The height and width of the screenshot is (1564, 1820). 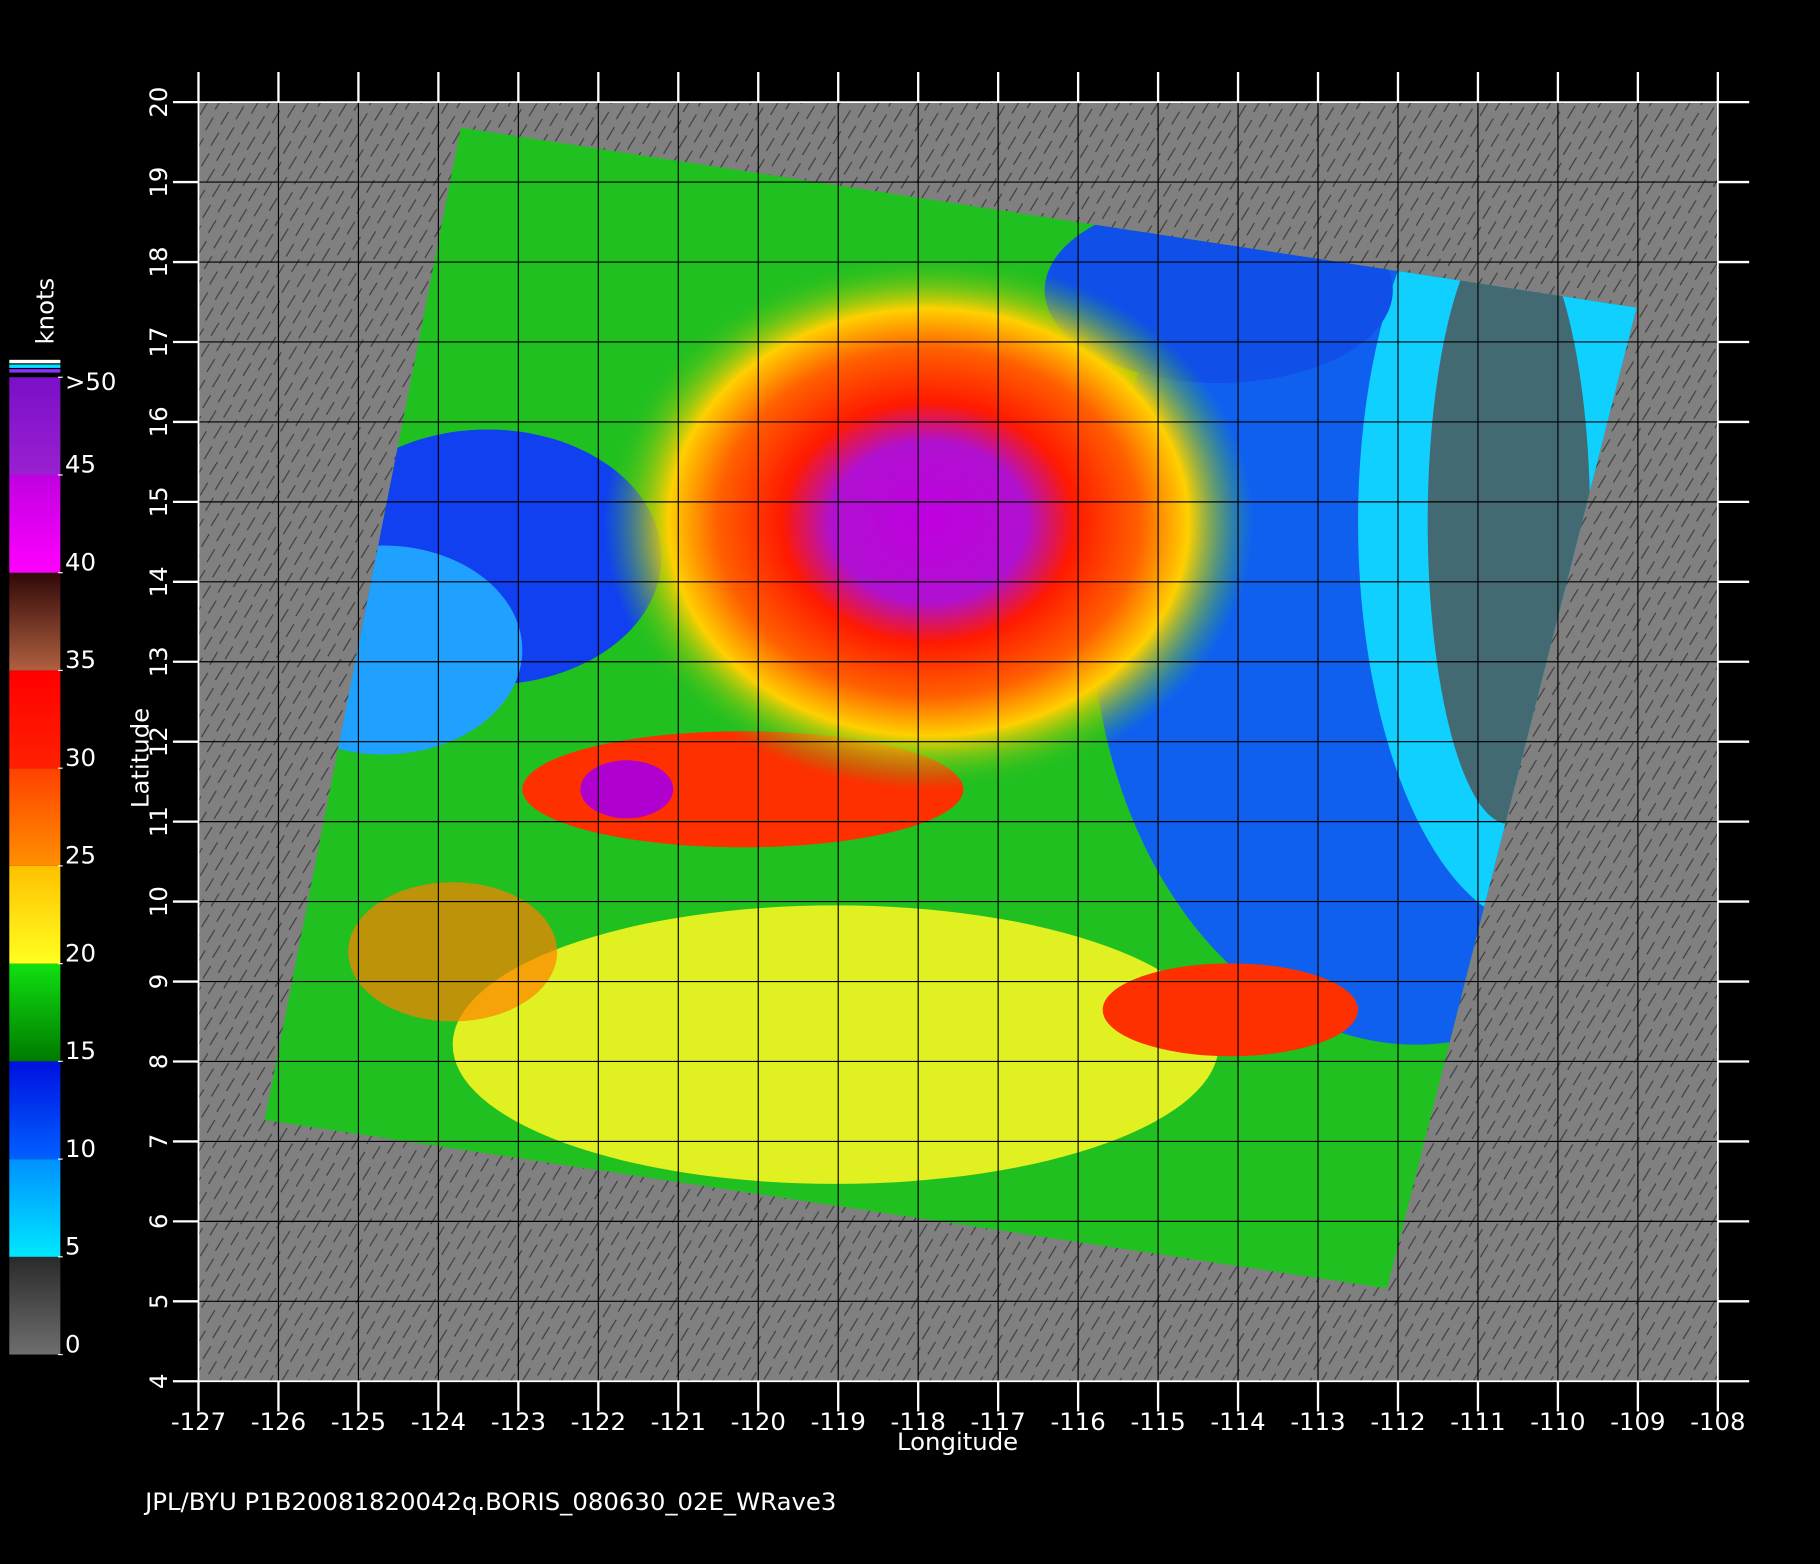 I want to click on y-tick-label: 18, so click(x=158, y=262).